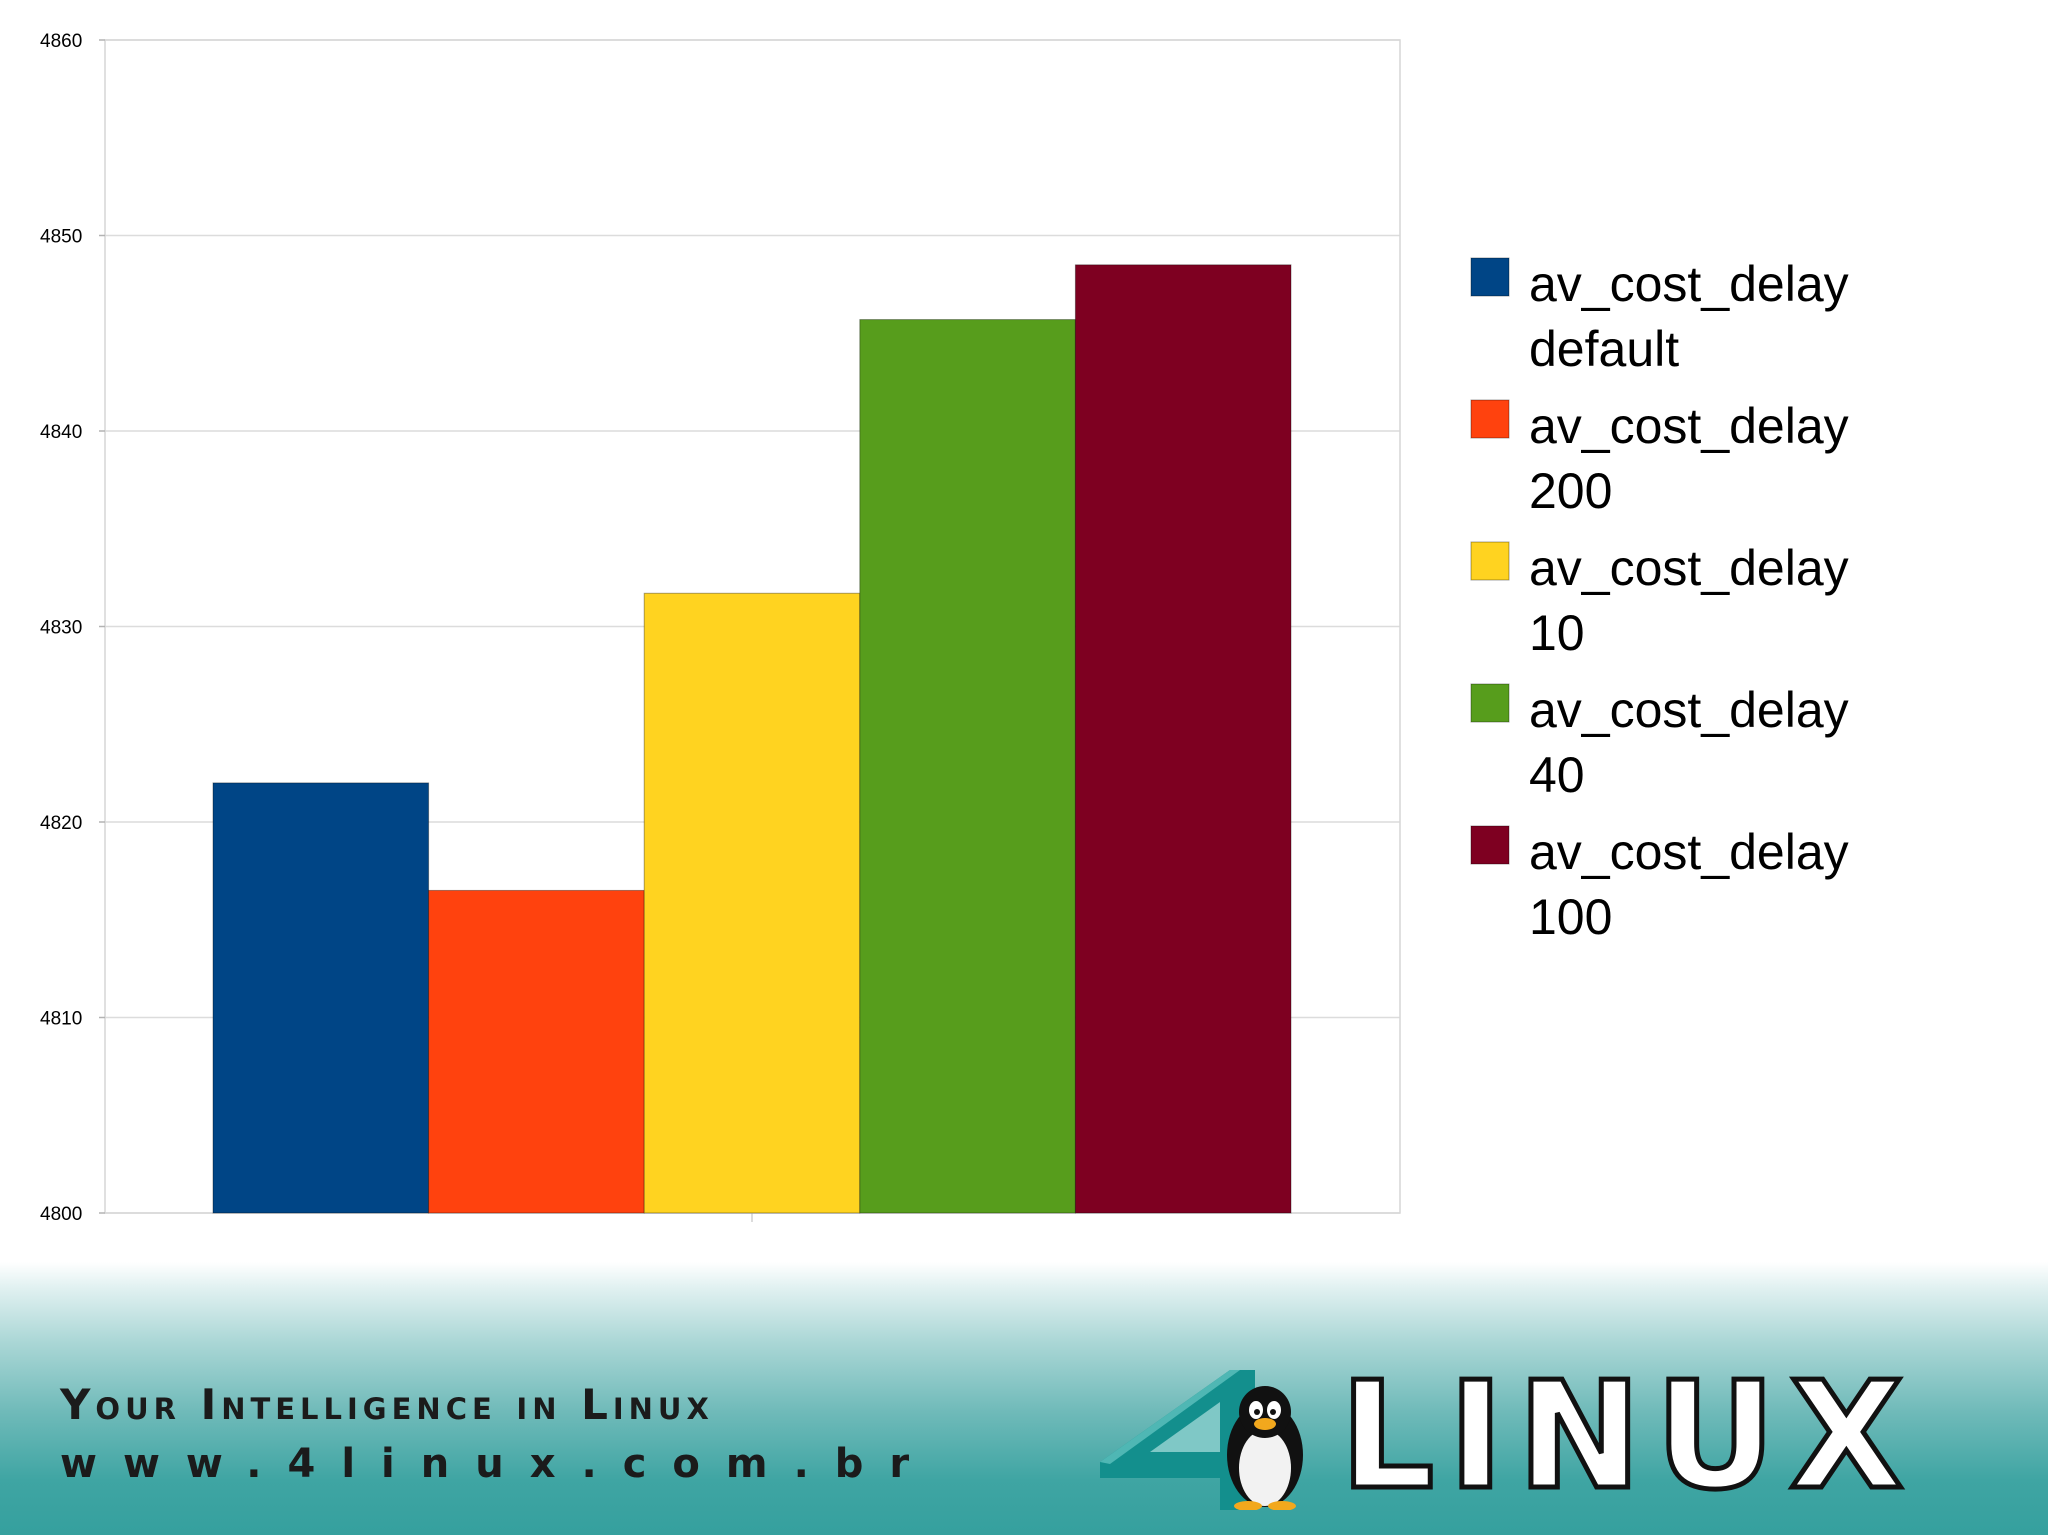 Image resolution: width=2048 pixels, height=1535 pixels. I want to click on legend-label: av_cost_delay 10, so click(1689, 600).